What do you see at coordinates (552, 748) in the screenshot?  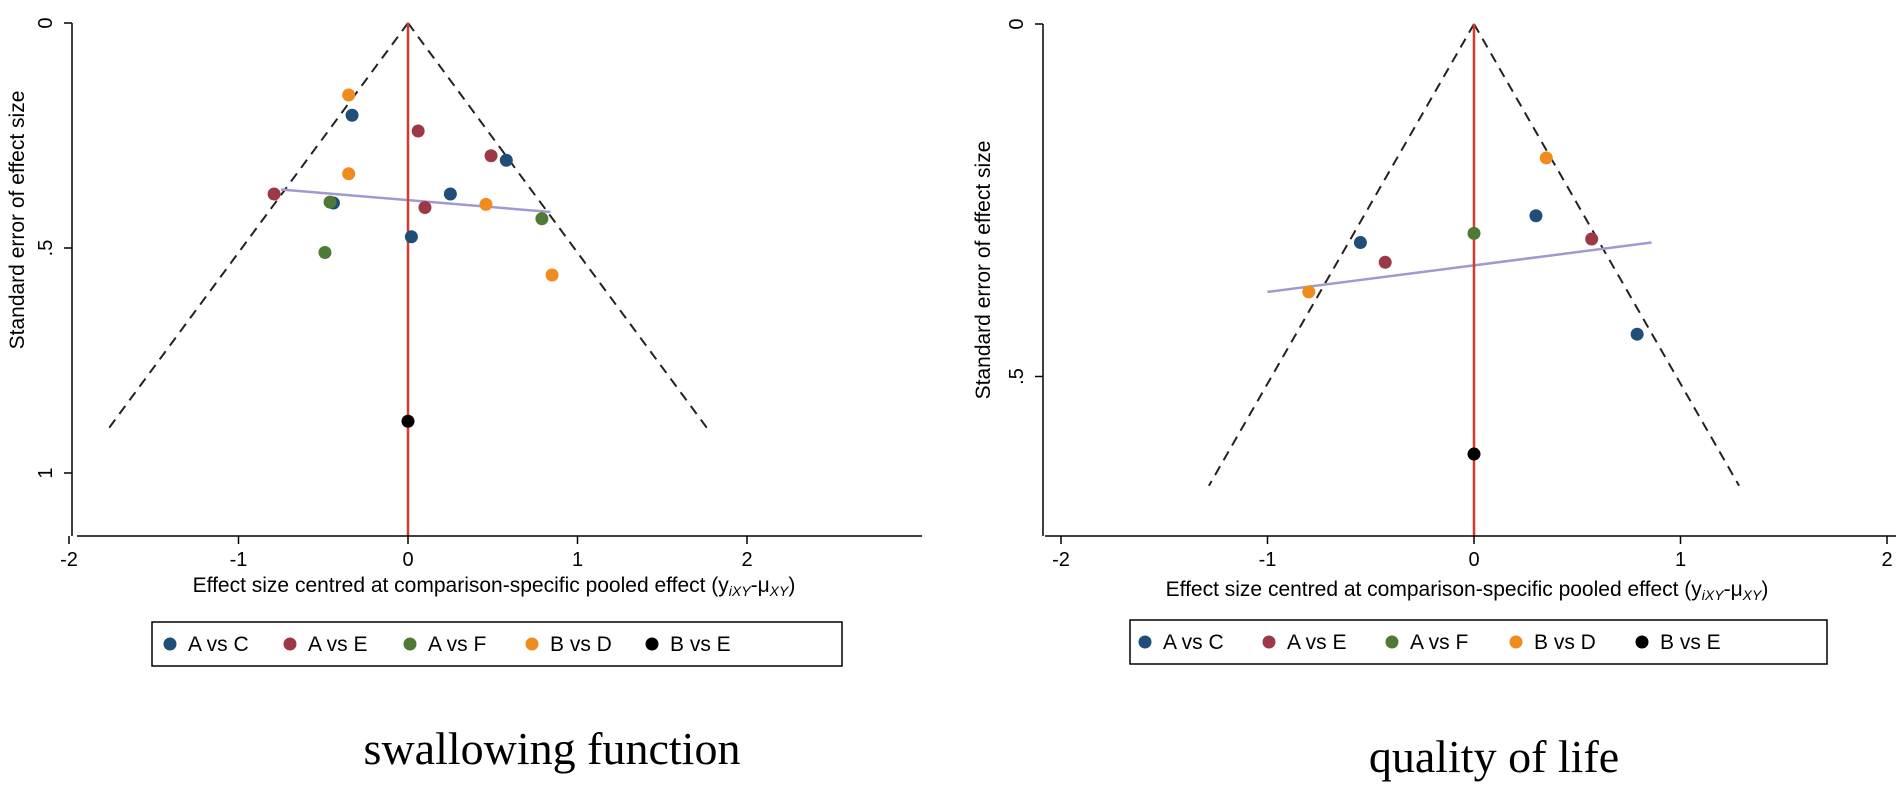 I see `panel-caption: swallowing function` at bounding box center [552, 748].